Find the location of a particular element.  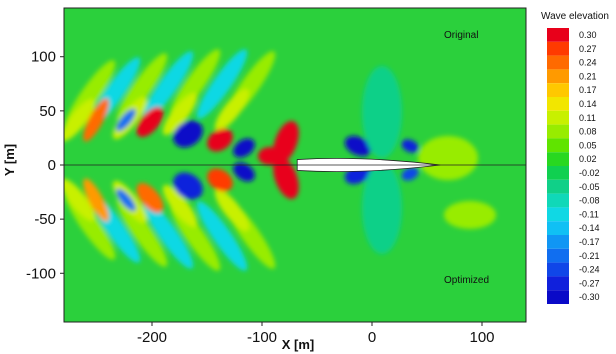

legend-label: -0.14 is located at coordinates (589, 228).